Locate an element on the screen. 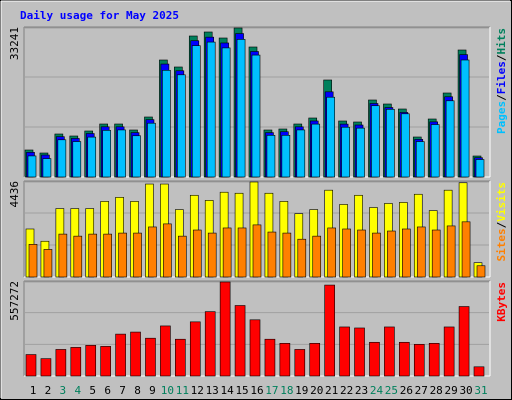 This screenshot has height=400, width=512. chart-title: Daily usage for May 2025 is located at coordinates (99, 15).